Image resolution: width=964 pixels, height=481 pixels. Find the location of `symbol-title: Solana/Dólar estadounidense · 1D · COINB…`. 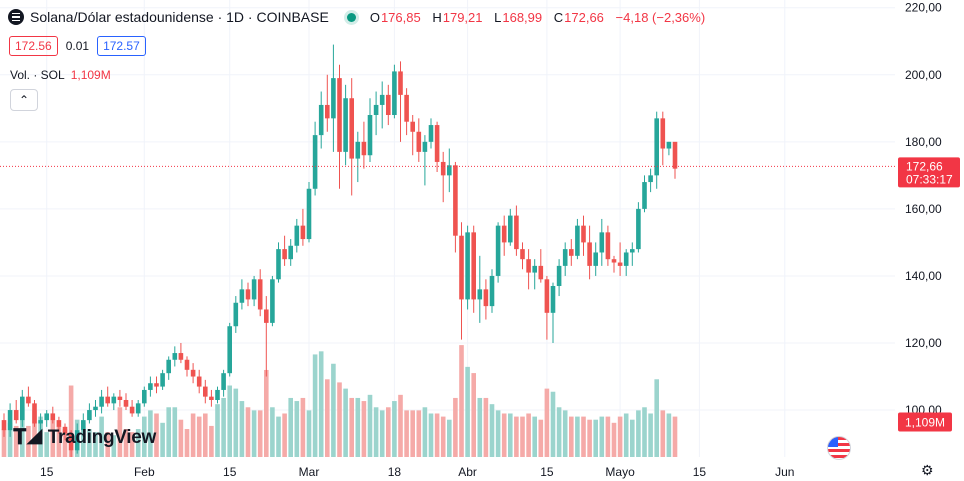

symbol-title: Solana/Dólar estadounidense · 1D · COINB… is located at coordinates (179, 17).